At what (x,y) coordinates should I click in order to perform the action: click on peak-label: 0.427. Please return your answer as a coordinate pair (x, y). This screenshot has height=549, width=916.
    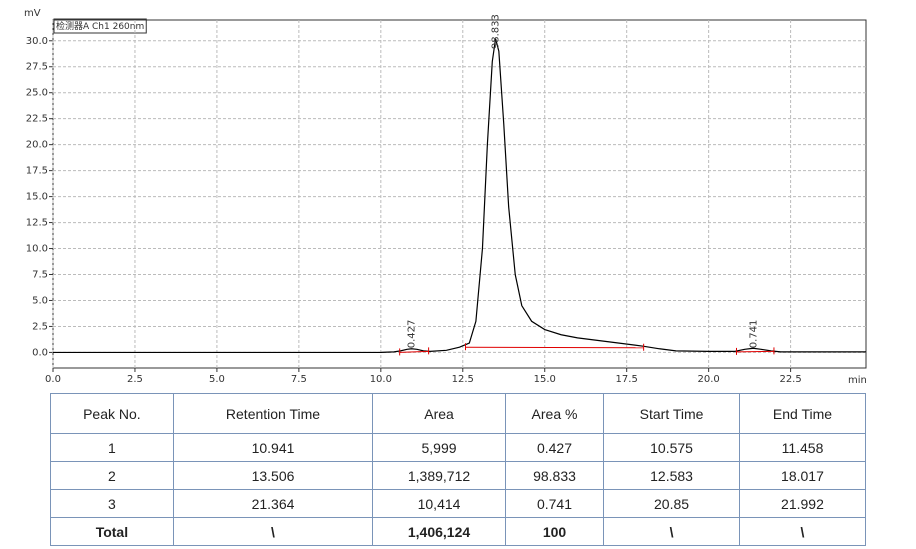
    Looking at the image, I should click on (412, 334).